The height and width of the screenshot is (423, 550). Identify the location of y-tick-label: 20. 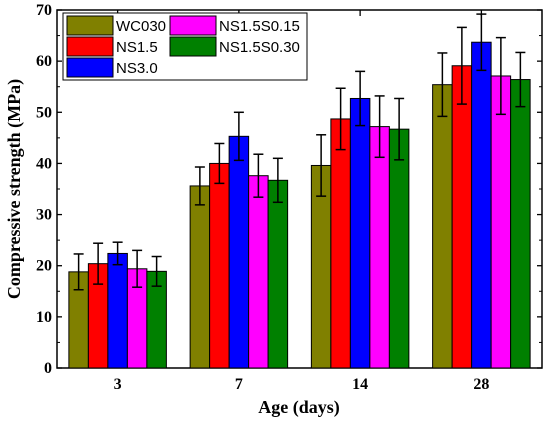
(44, 266).